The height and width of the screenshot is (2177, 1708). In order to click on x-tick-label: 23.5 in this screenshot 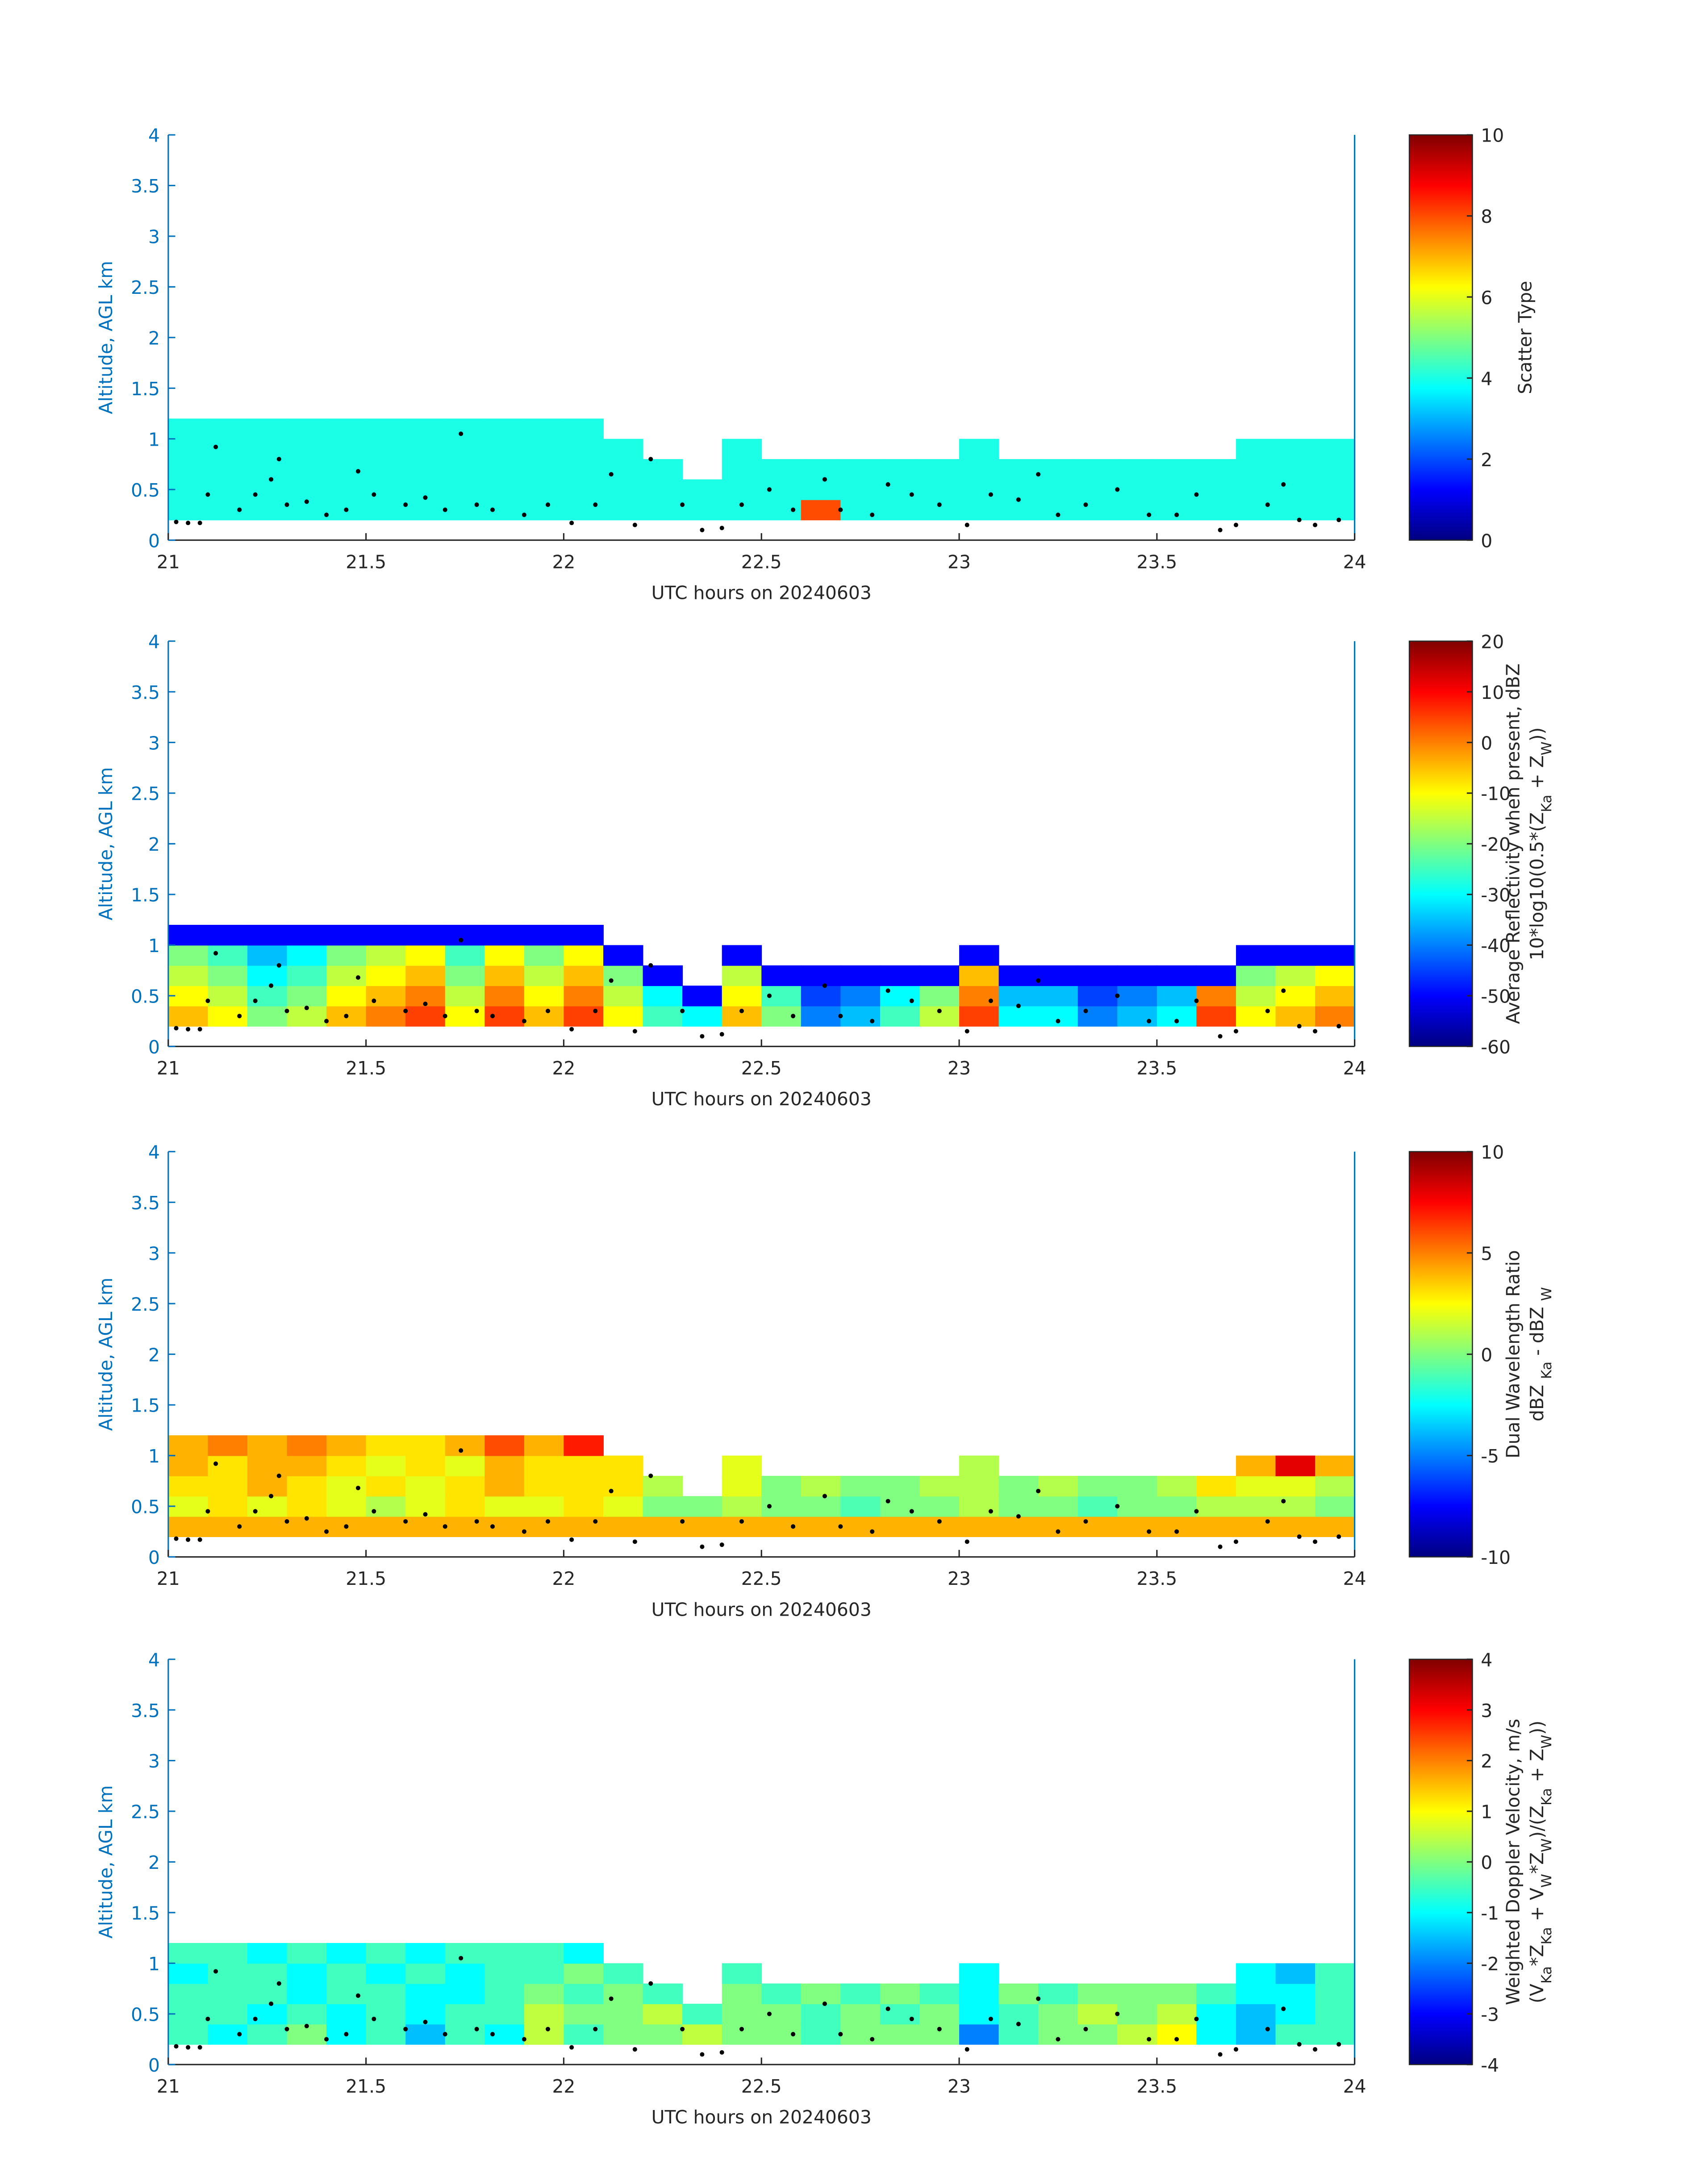, I will do `click(1156, 1578)`.